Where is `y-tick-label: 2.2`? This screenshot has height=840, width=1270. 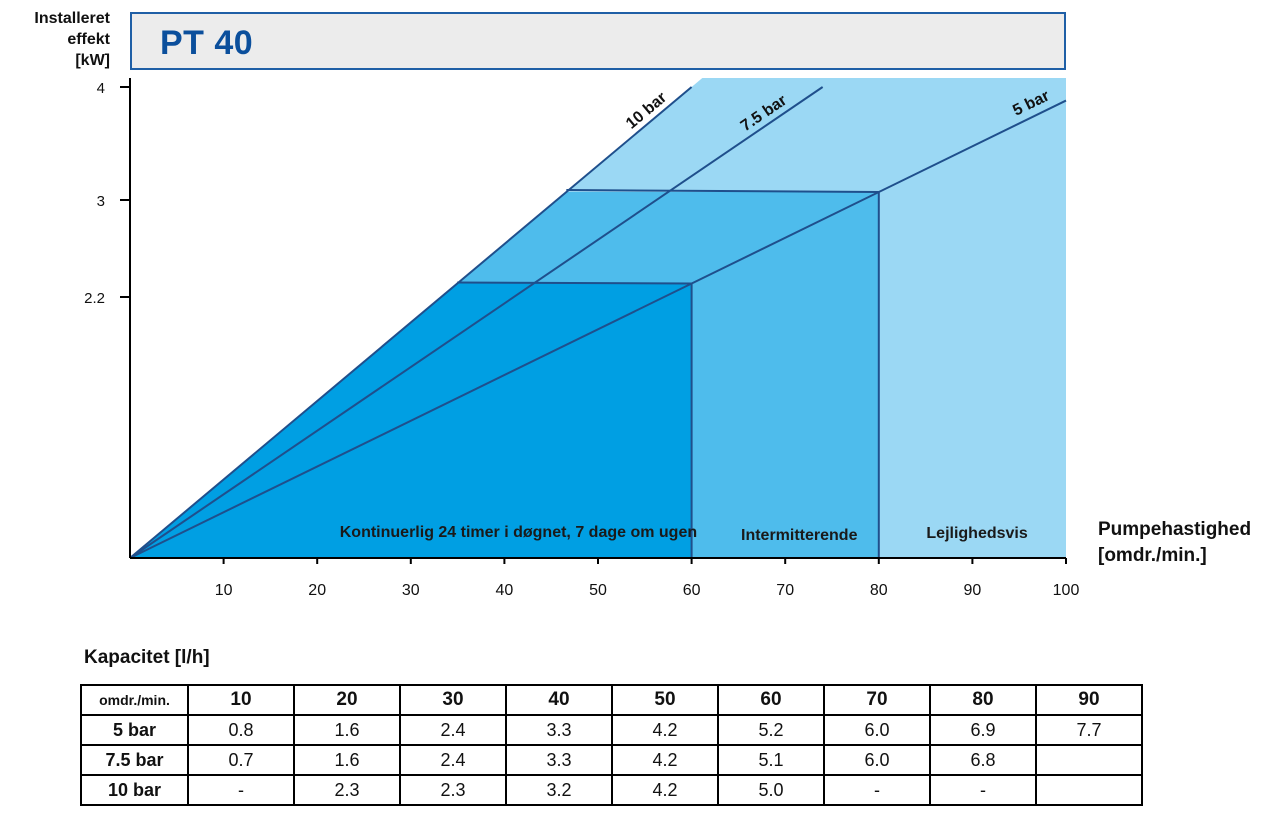
y-tick-label: 2.2 is located at coordinates (94, 298).